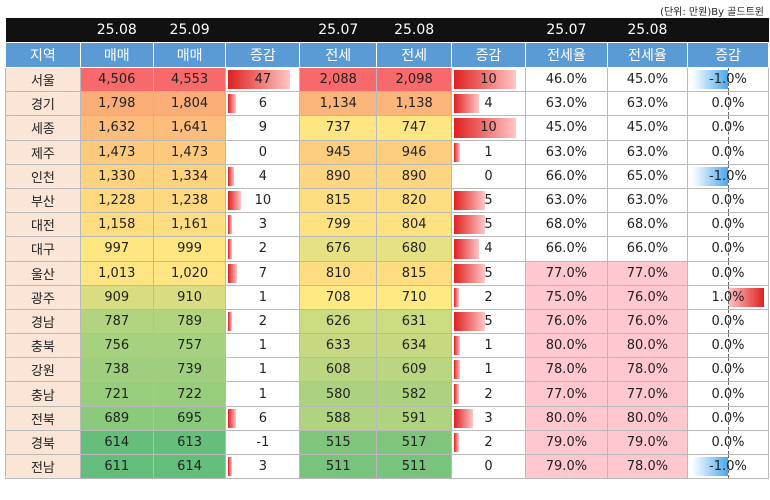  I want to click on column-header-jeonse-rate: 전세율, so click(647, 55).